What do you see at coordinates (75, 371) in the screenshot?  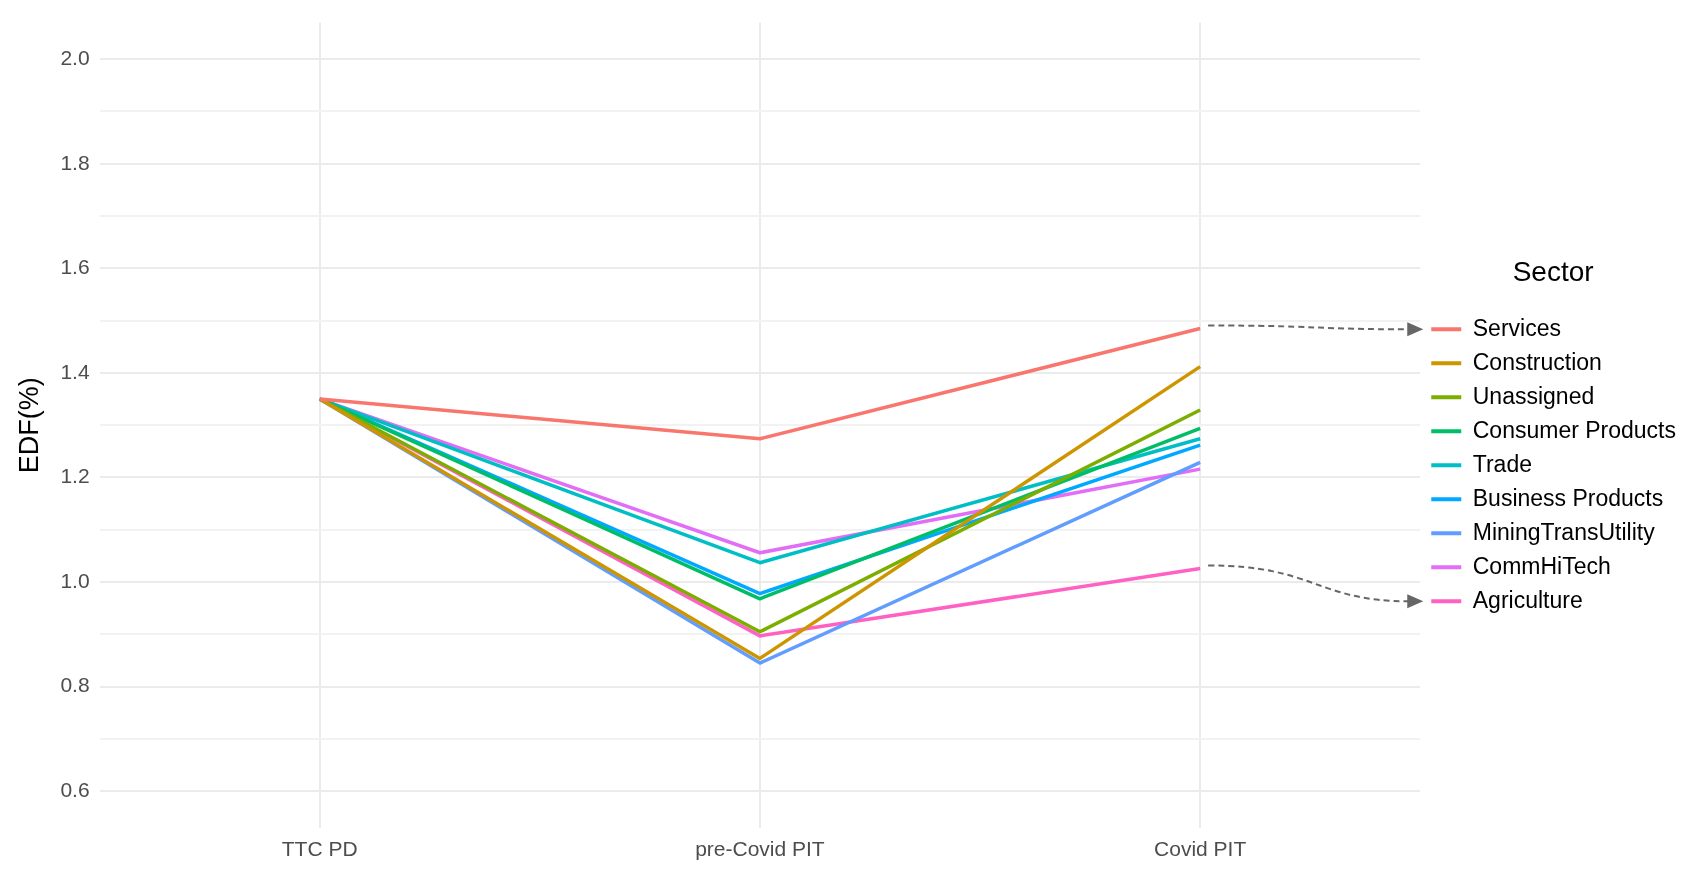 I see `y-tick-label: 1.4` at bounding box center [75, 371].